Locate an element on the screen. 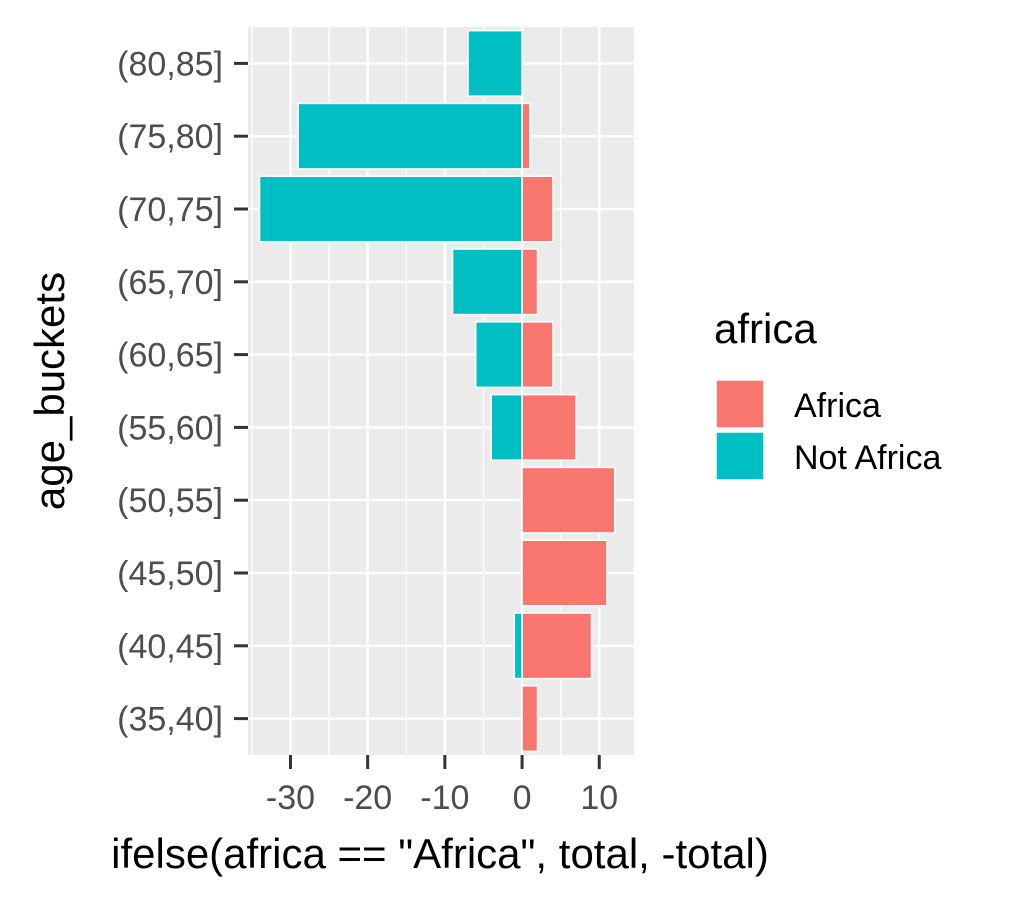  x-axis: -30 -20 -10 0 10 is located at coordinates (442, 786).